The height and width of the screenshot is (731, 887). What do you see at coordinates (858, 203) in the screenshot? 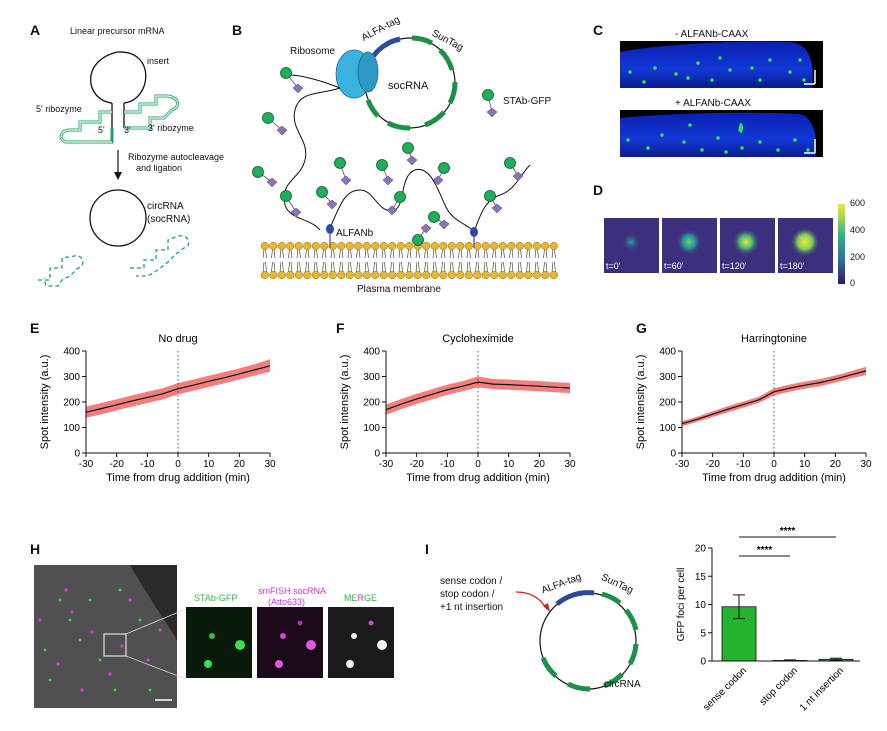
I see `d-cbar-tick-600: 600` at bounding box center [858, 203].